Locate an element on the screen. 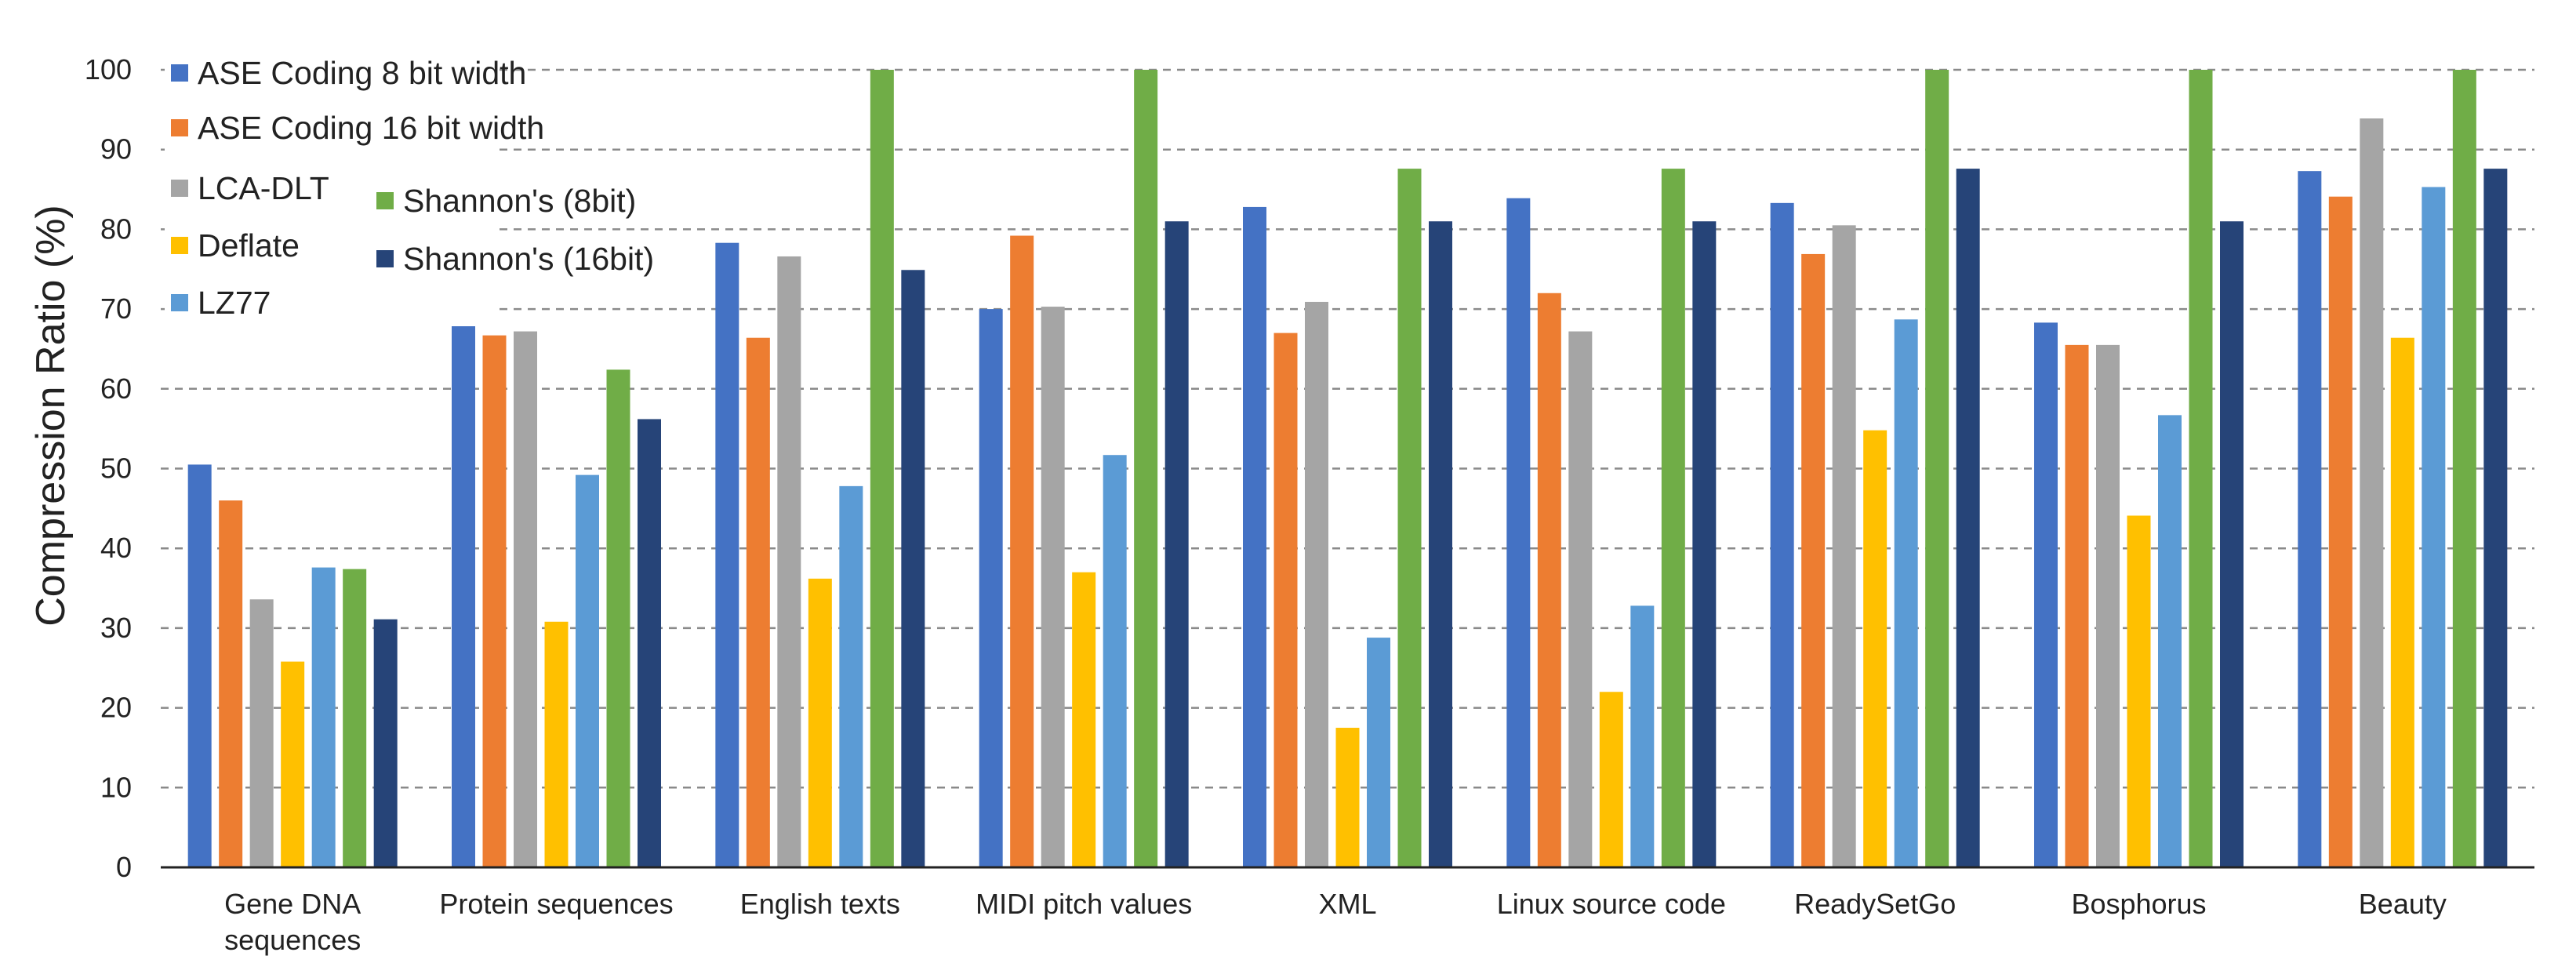  x-category-label-8: Bosphorus is located at coordinates (2138, 904).